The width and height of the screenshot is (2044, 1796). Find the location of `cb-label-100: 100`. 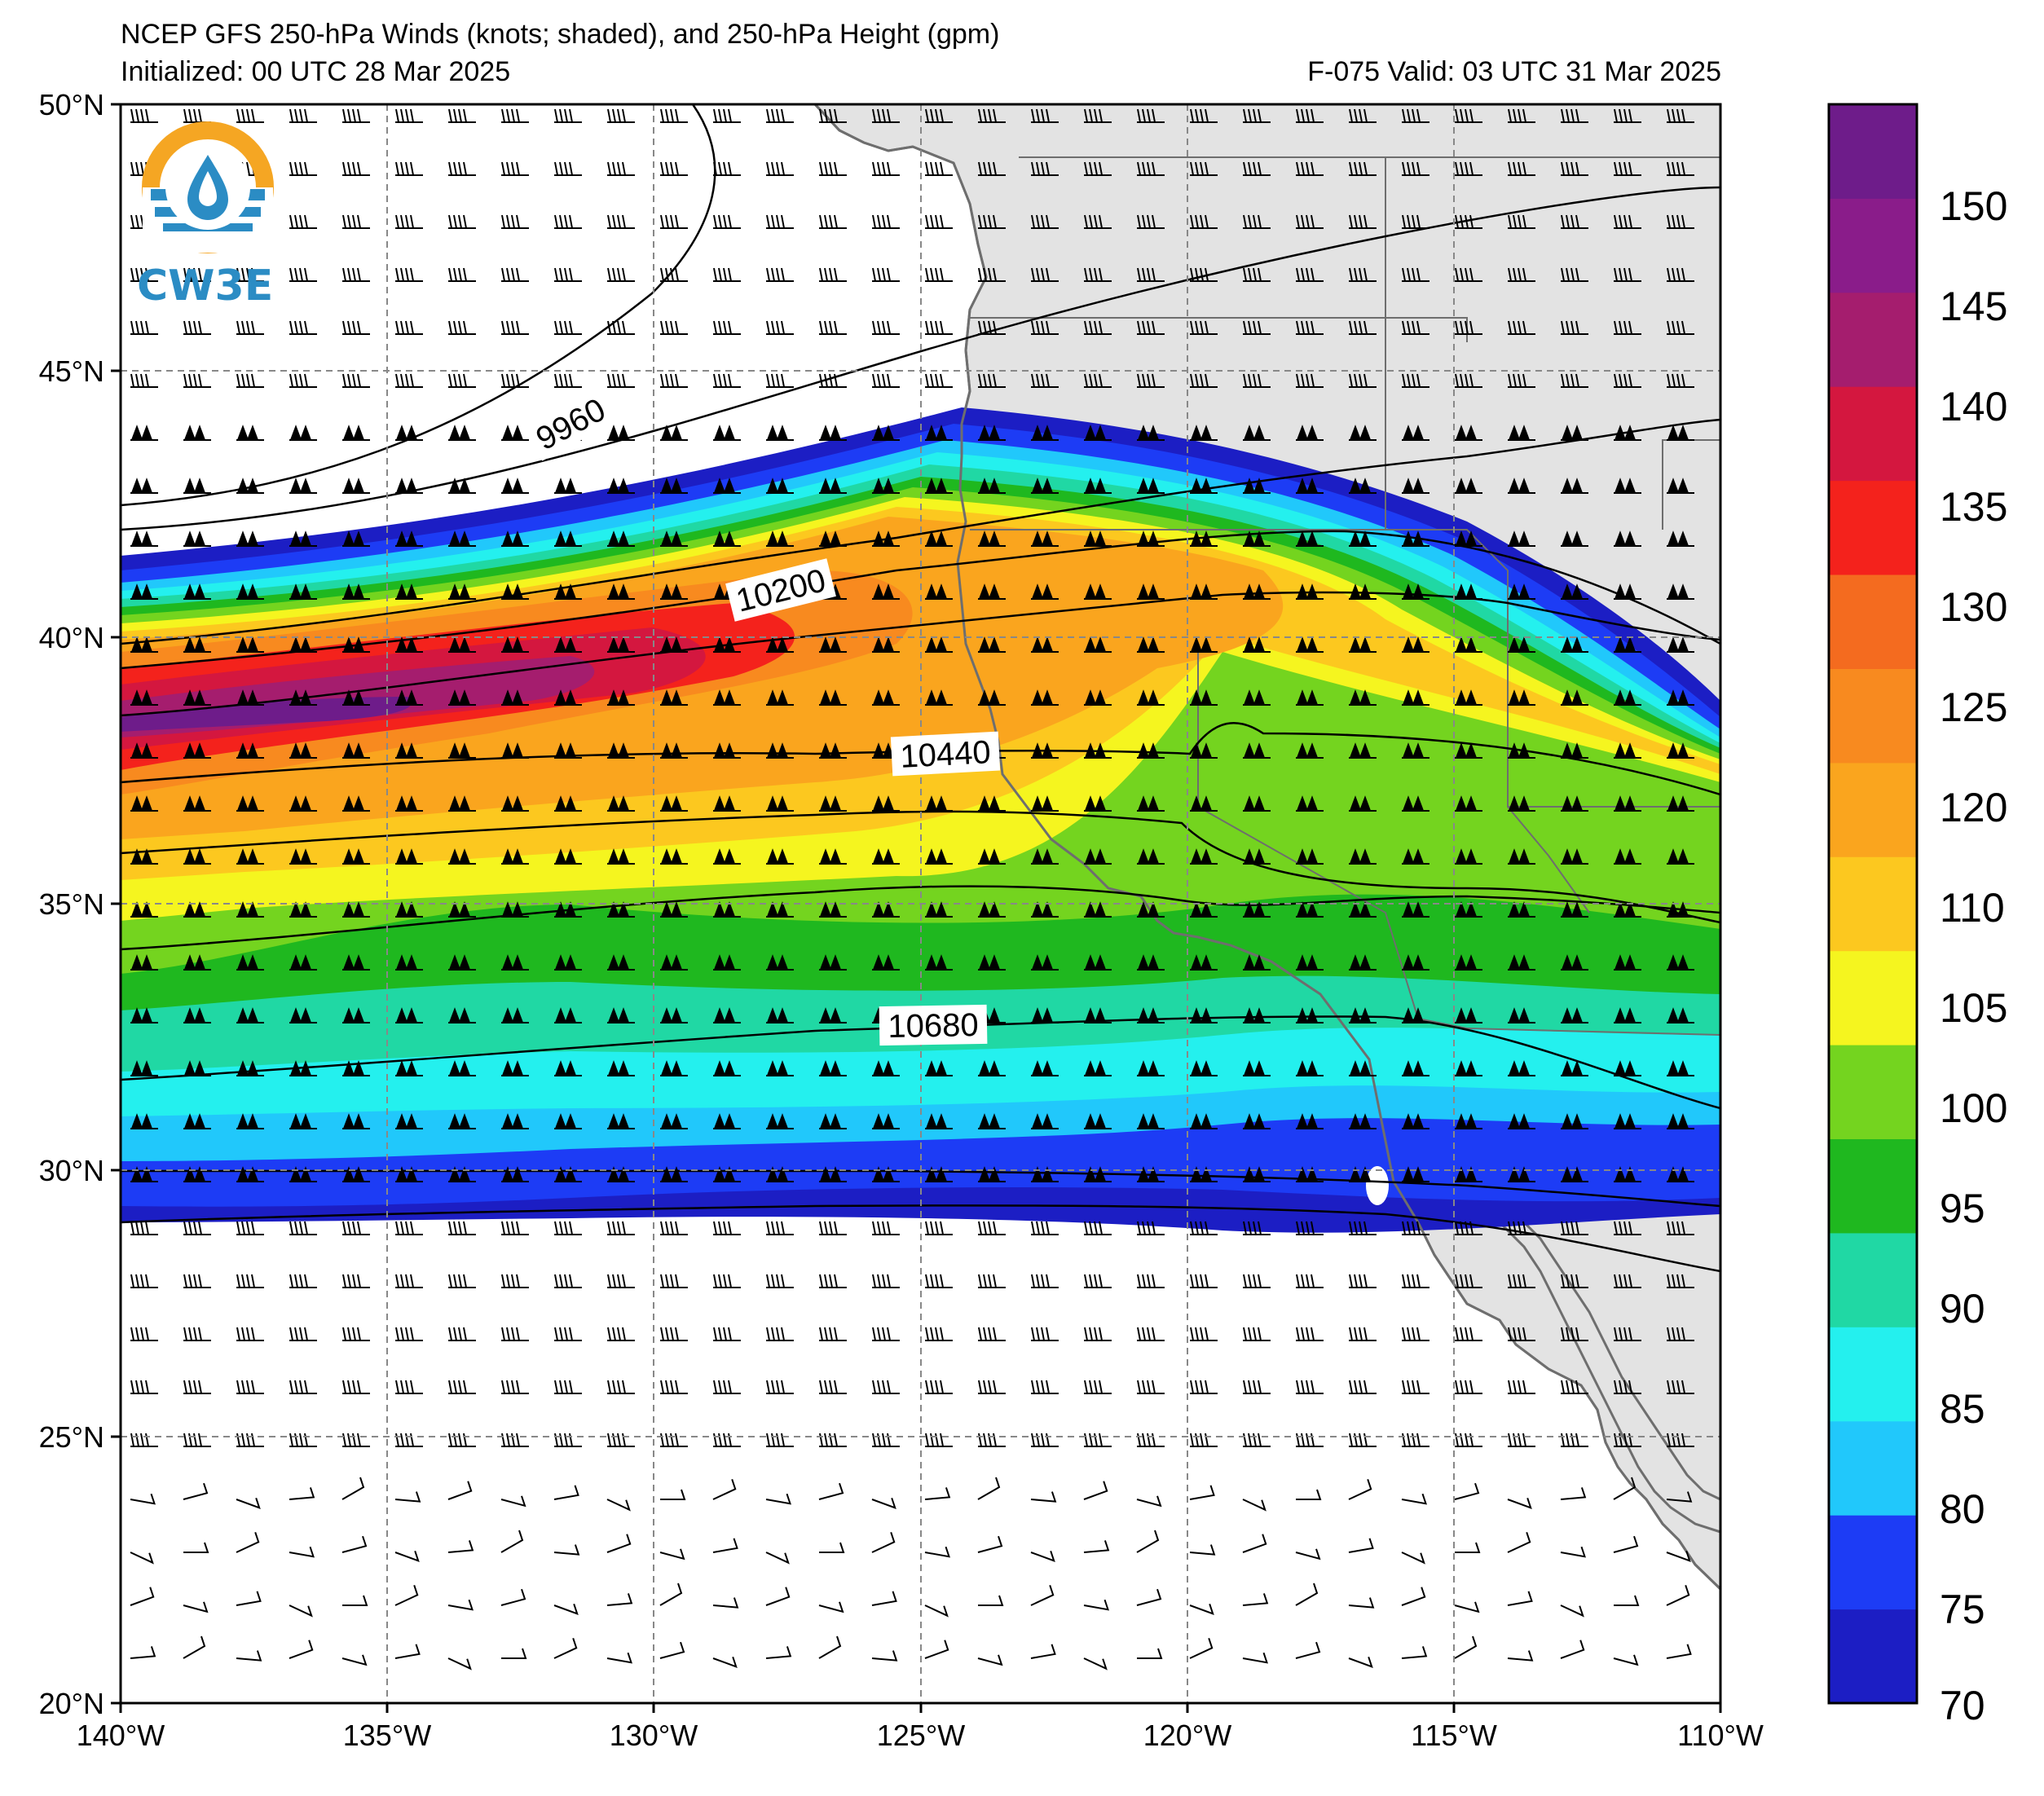

cb-label-100: 100 is located at coordinates (1973, 1108).